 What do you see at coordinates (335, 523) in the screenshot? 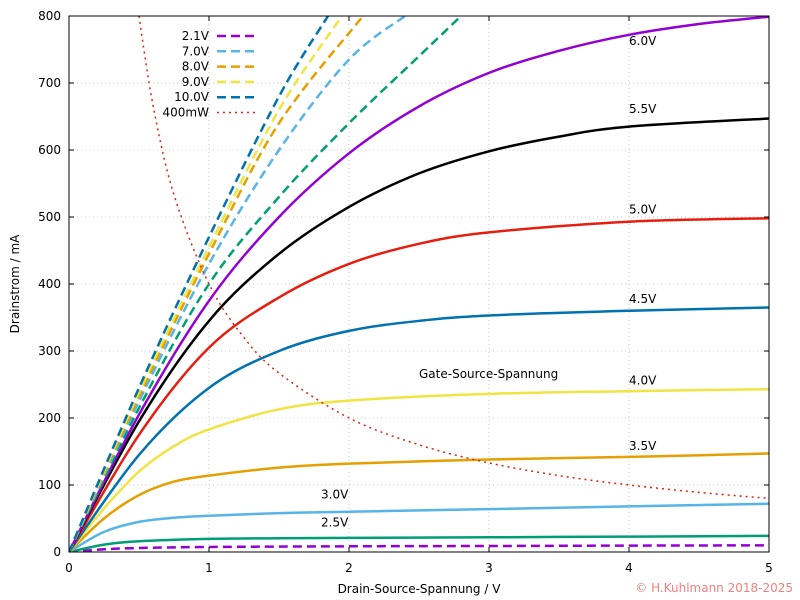
I see `curve-label: 2.5V` at bounding box center [335, 523].